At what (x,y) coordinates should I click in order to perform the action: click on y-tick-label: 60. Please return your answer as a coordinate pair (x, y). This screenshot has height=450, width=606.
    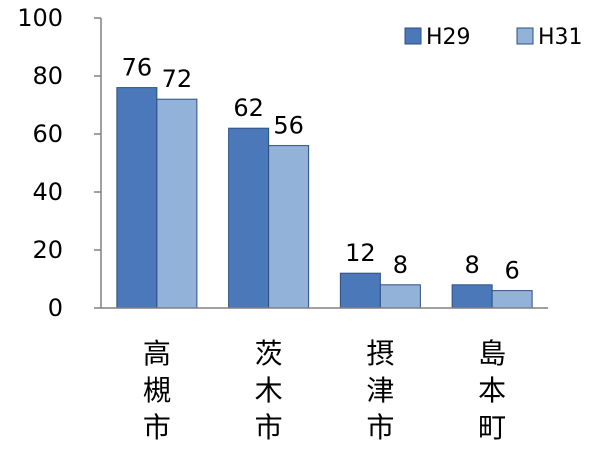
    Looking at the image, I should click on (47, 134).